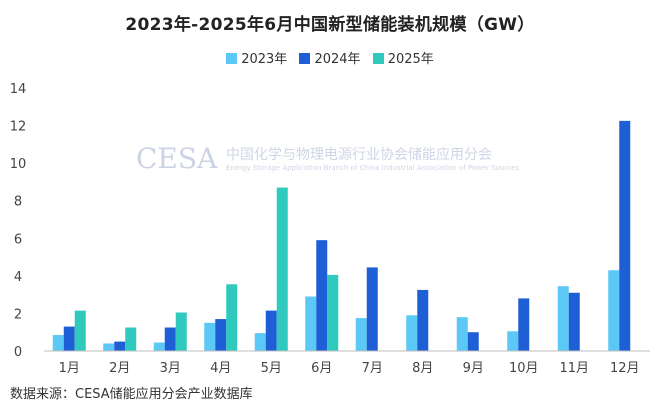  I want to click on legend-item-2023: 2023年, so click(256, 57).